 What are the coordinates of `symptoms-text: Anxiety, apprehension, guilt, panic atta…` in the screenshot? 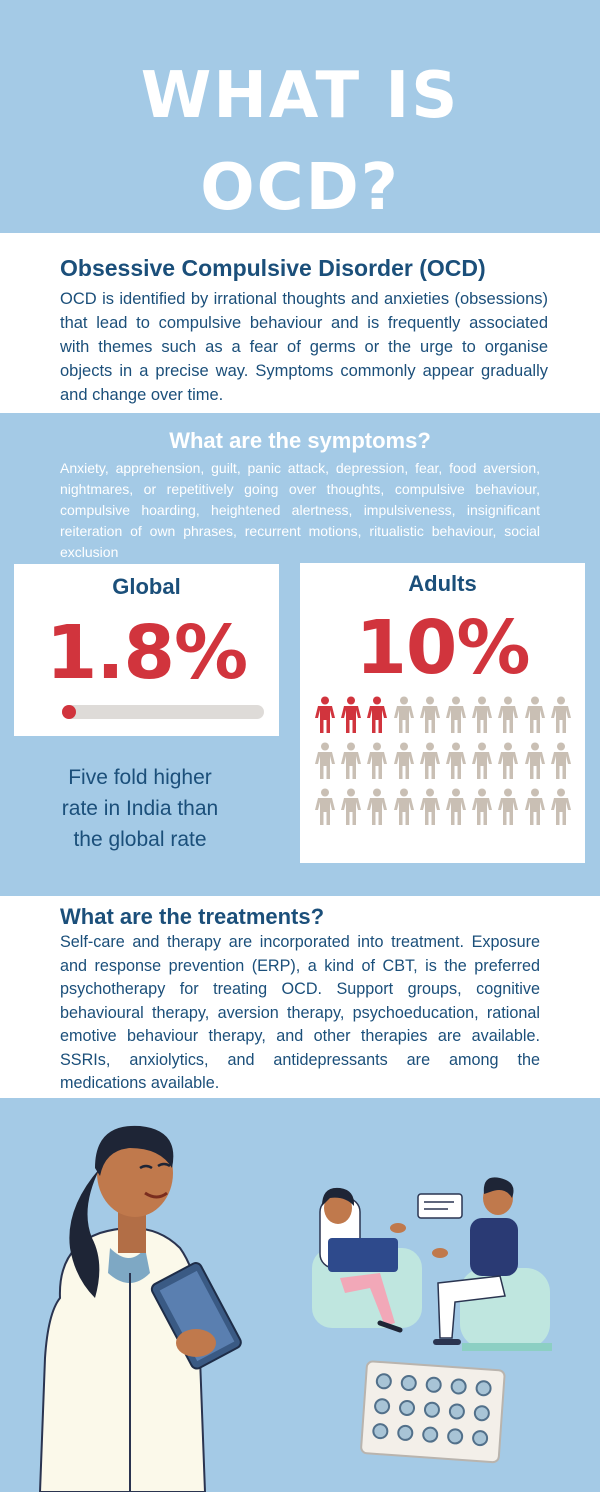 It's located at (300, 510).